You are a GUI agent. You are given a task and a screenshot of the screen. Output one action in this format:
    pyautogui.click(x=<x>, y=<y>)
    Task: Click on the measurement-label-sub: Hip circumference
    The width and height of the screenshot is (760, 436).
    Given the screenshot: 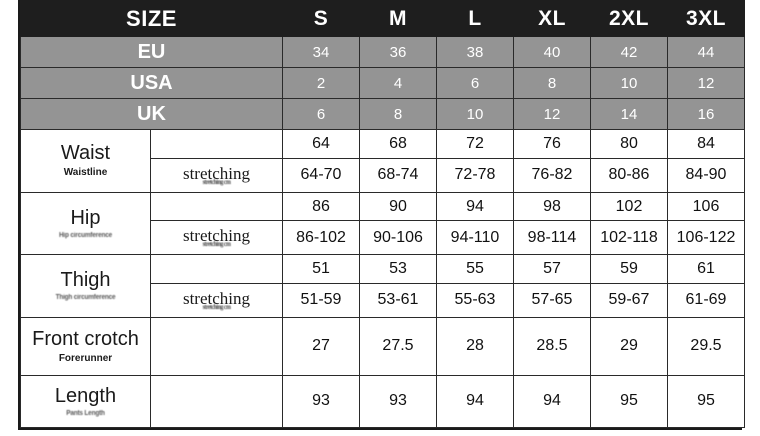 What is the action you would take?
    pyautogui.click(x=85, y=235)
    